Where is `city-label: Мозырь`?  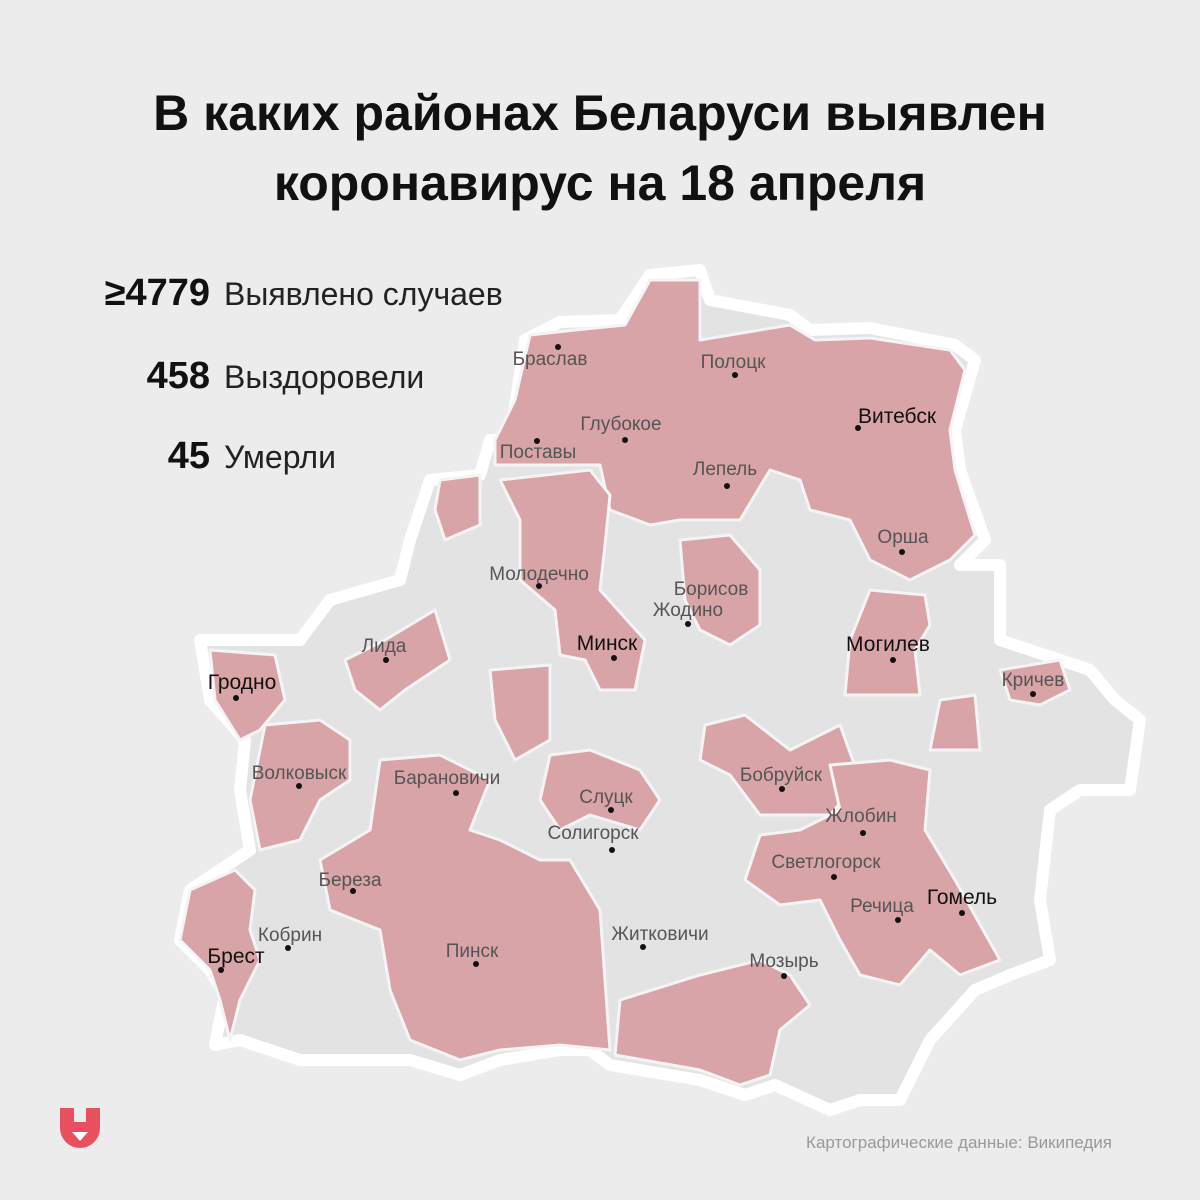 city-label: Мозырь is located at coordinates (783, 961).